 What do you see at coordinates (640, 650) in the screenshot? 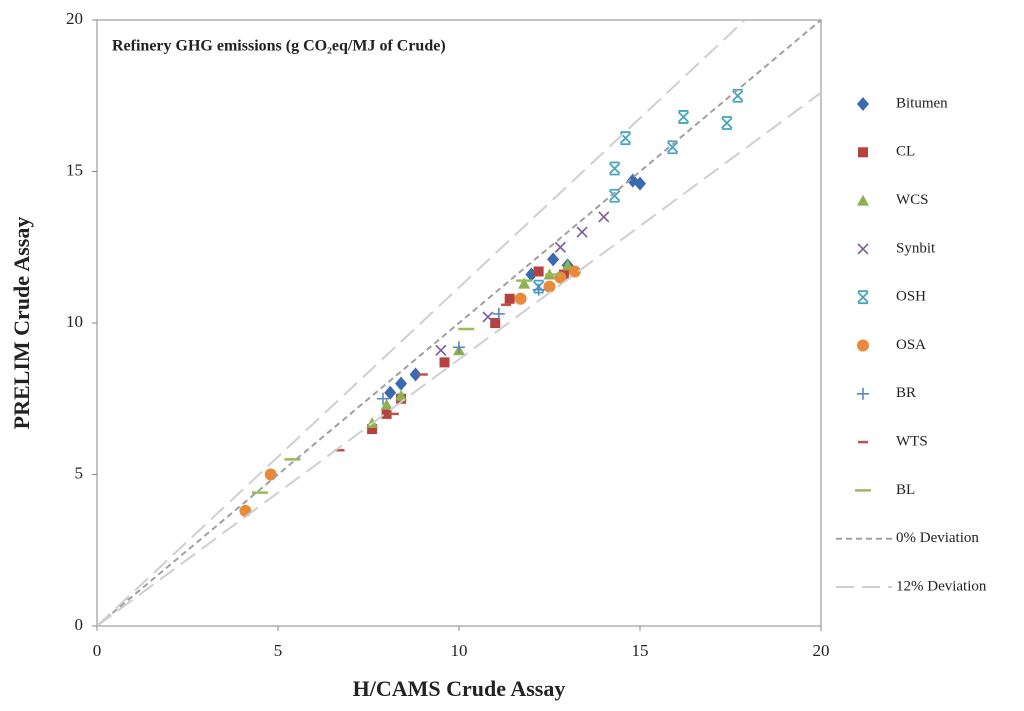
I see `x-tick-label: 15` at bounding box center [640, 650].